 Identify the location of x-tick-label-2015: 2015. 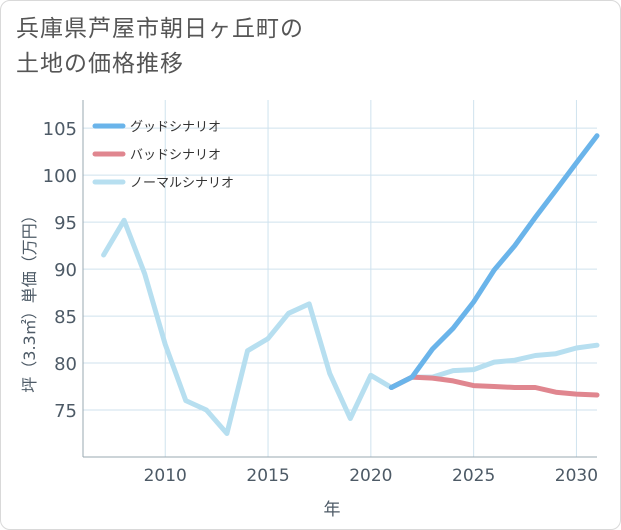
(267, 476).